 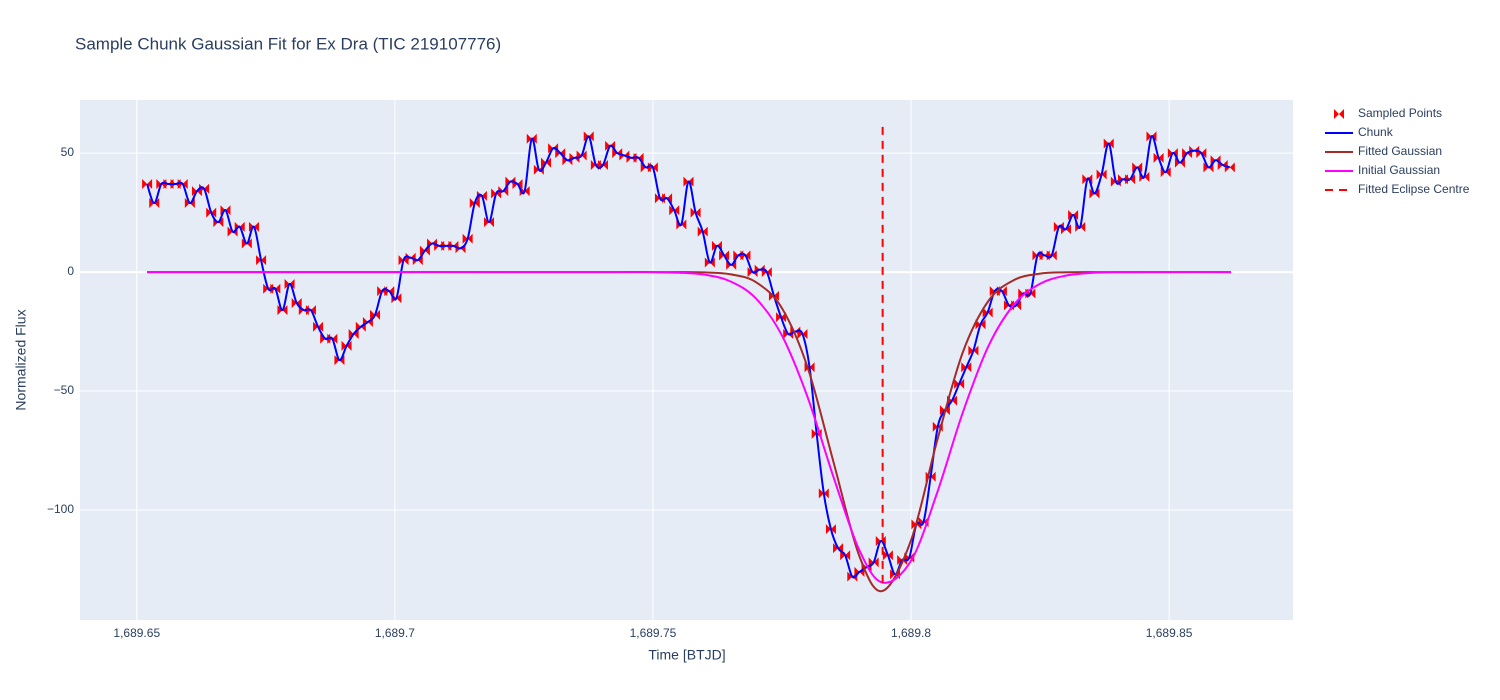 What do you see at coordinates (60, 509) in the screenshot?
I see `y-tick-label: −100` at bounding box center [60, 509].